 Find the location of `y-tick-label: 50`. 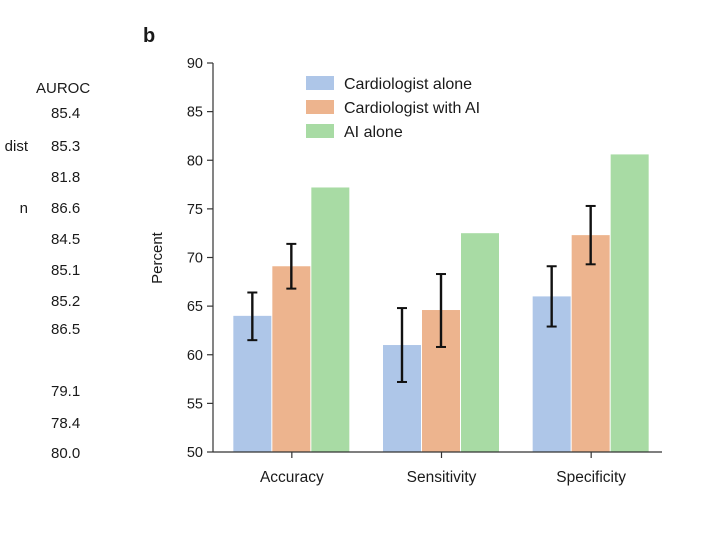

y-tick-label: 50 is located at coordinates (195, 453).